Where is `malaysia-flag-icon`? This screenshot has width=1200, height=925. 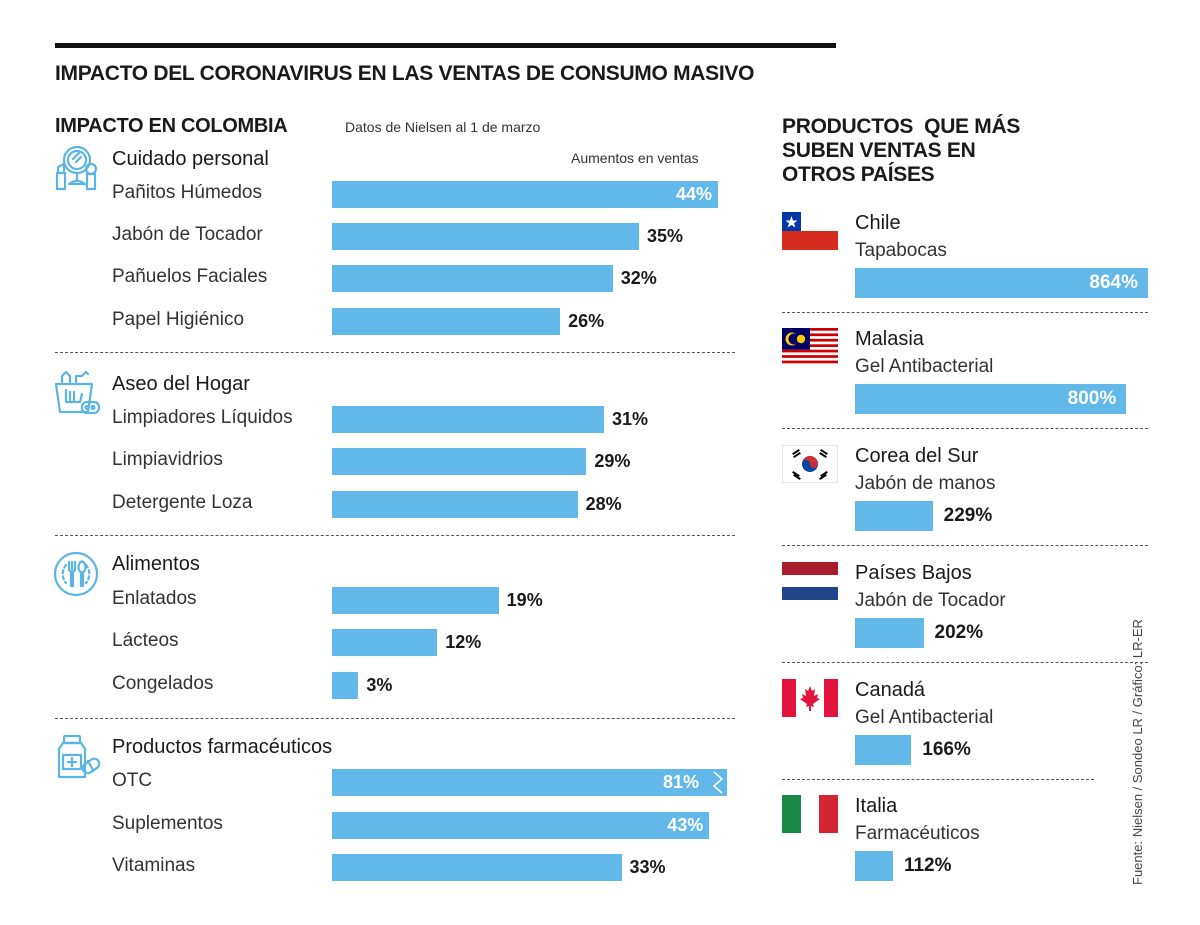 malaysia-flag-icon is located at coordinates (810, 347).